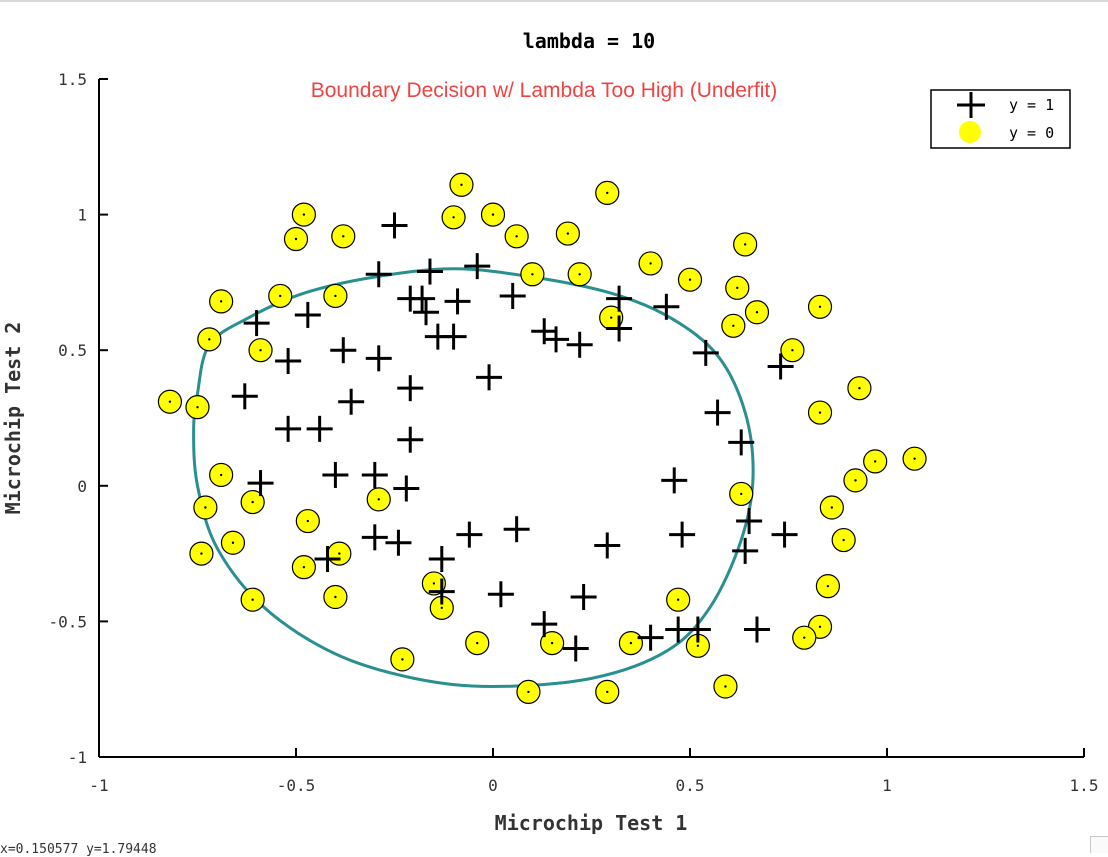  Describe the element at coordinates (493, 785) in the screenshot. I see `x-tick-label: 0` at that location.